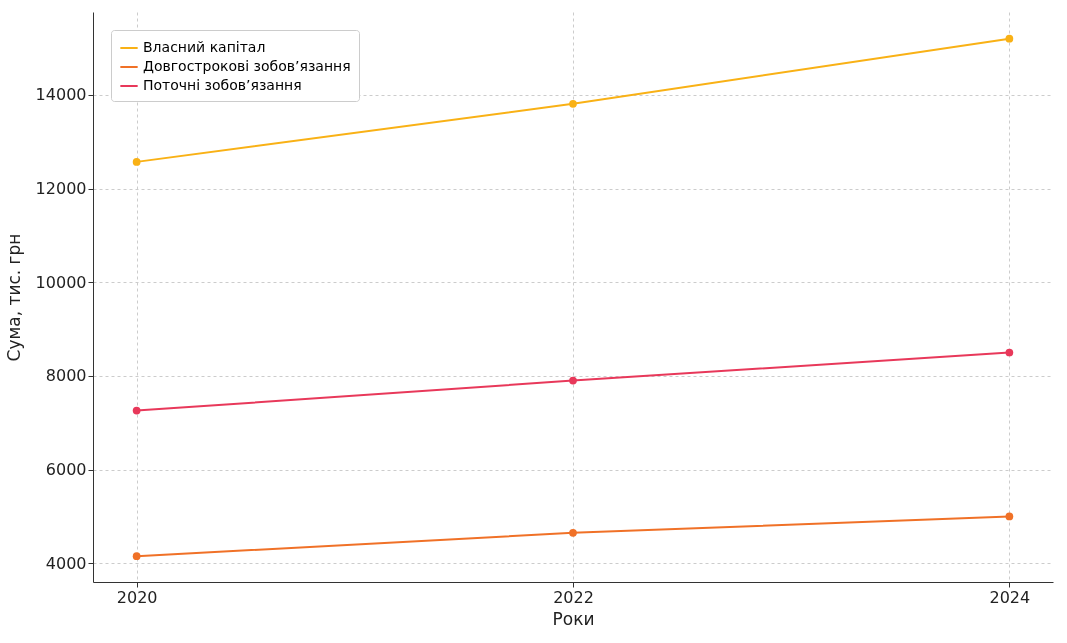 This screenshot has width=1067, height=643. What do you see at coordinates (66, 470) in the screenshot?
I see `y-tick-label: 6000` at bounding box center [66, 470].